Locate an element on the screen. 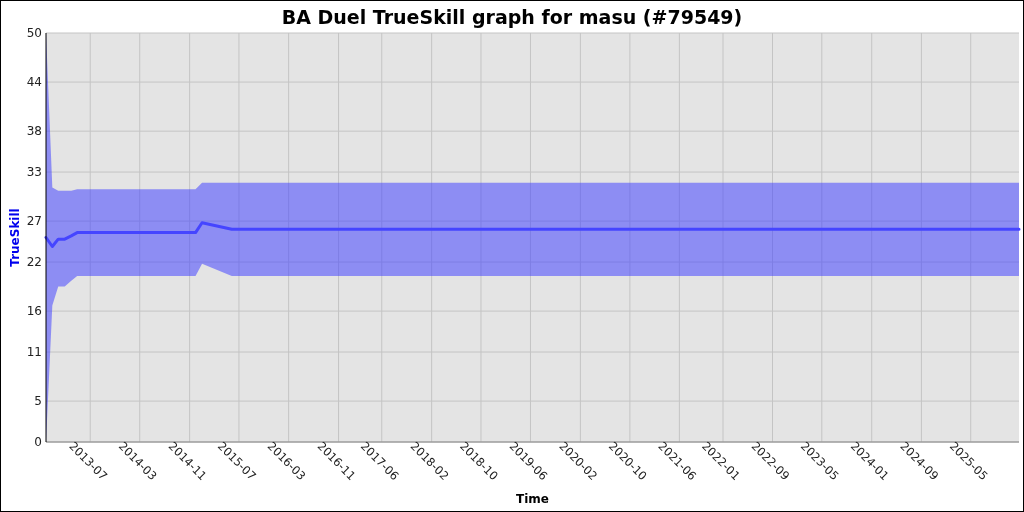  y-tick-label: 50 is located at coordinates (34, 33).